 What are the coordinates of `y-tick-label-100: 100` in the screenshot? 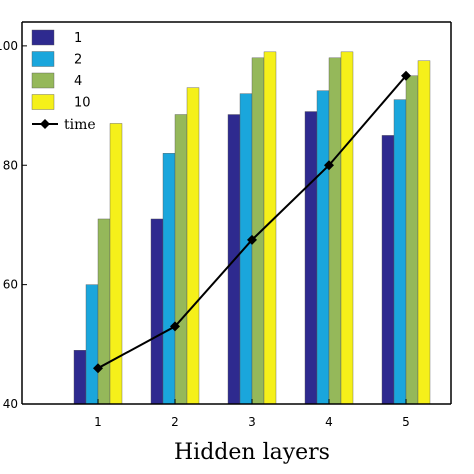 It's located at (9, 46).